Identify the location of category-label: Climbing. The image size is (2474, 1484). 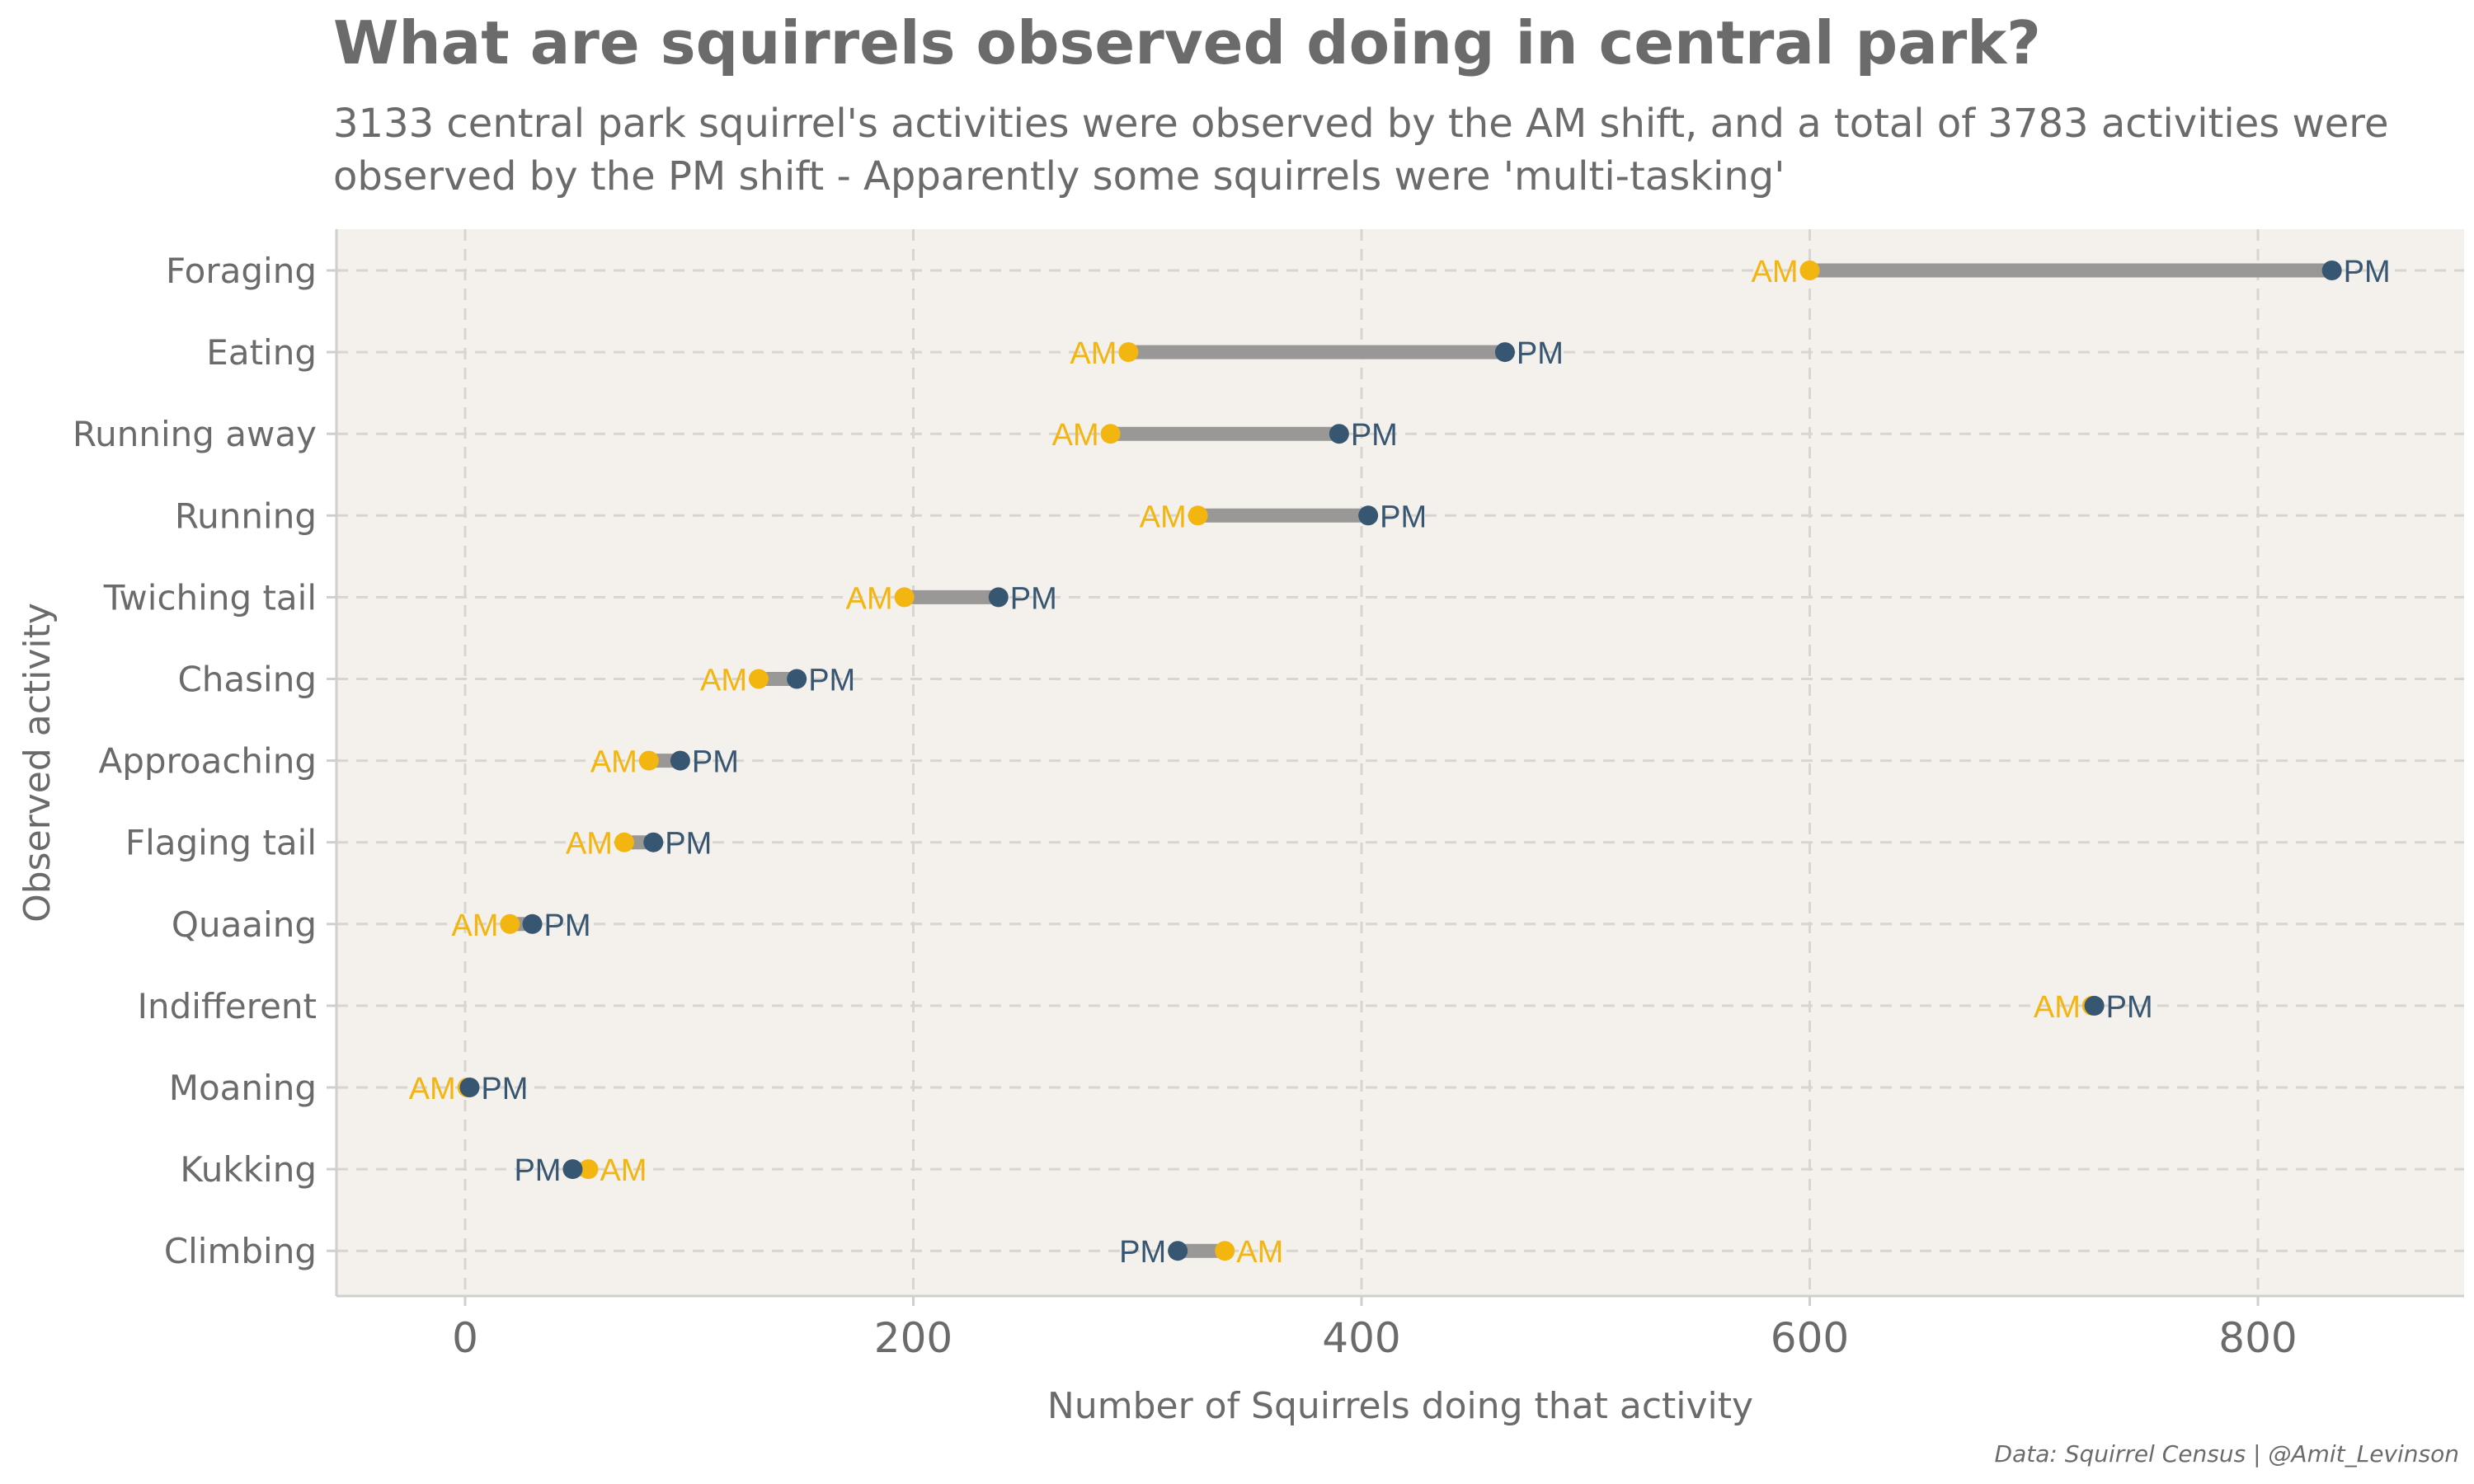
(240, 1251).